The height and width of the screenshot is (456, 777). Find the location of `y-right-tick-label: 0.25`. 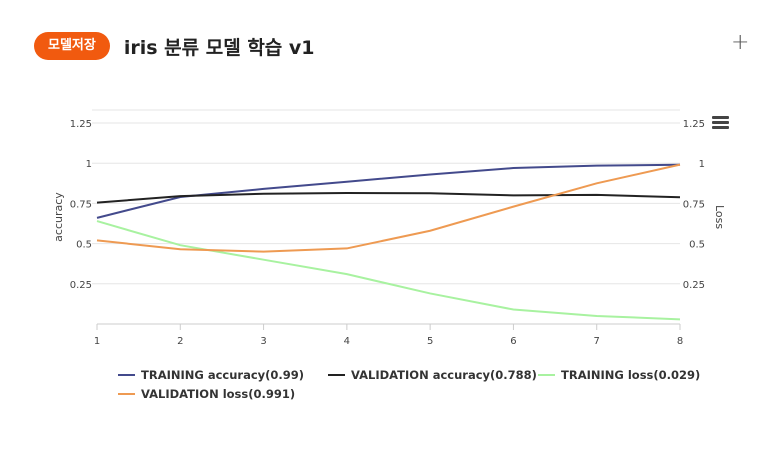

y-right-tick-label: 0.25 is located at coordinates (694, 285).